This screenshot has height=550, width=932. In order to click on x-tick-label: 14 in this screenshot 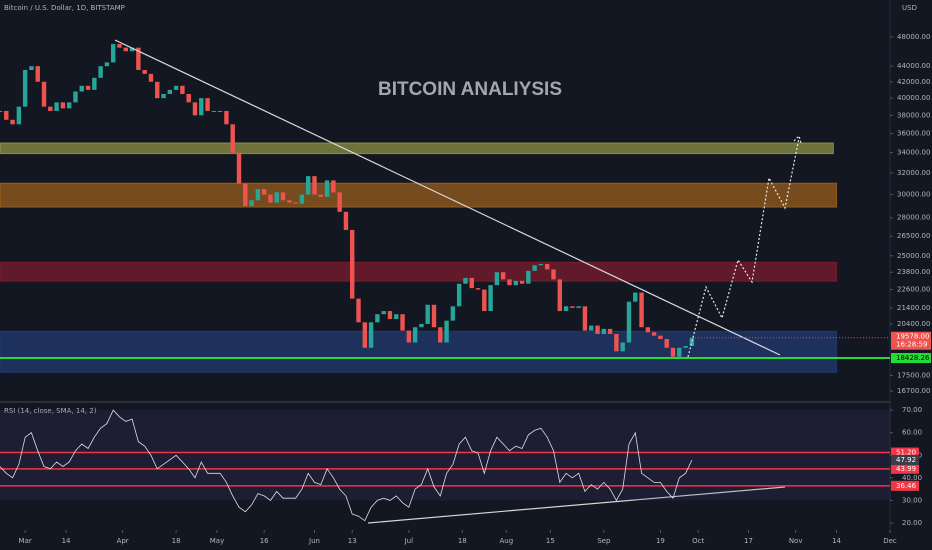, I will do `click(836, 541)`.